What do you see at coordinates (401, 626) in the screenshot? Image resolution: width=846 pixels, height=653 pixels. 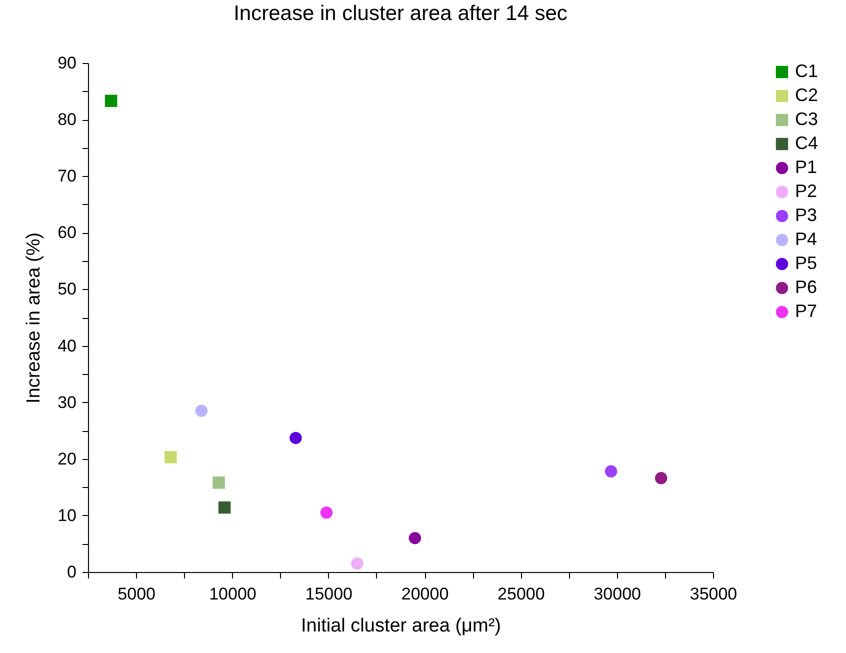 I see `x-axis-title: Initial cluster area (μm²)` at bounding box center [401, 626].